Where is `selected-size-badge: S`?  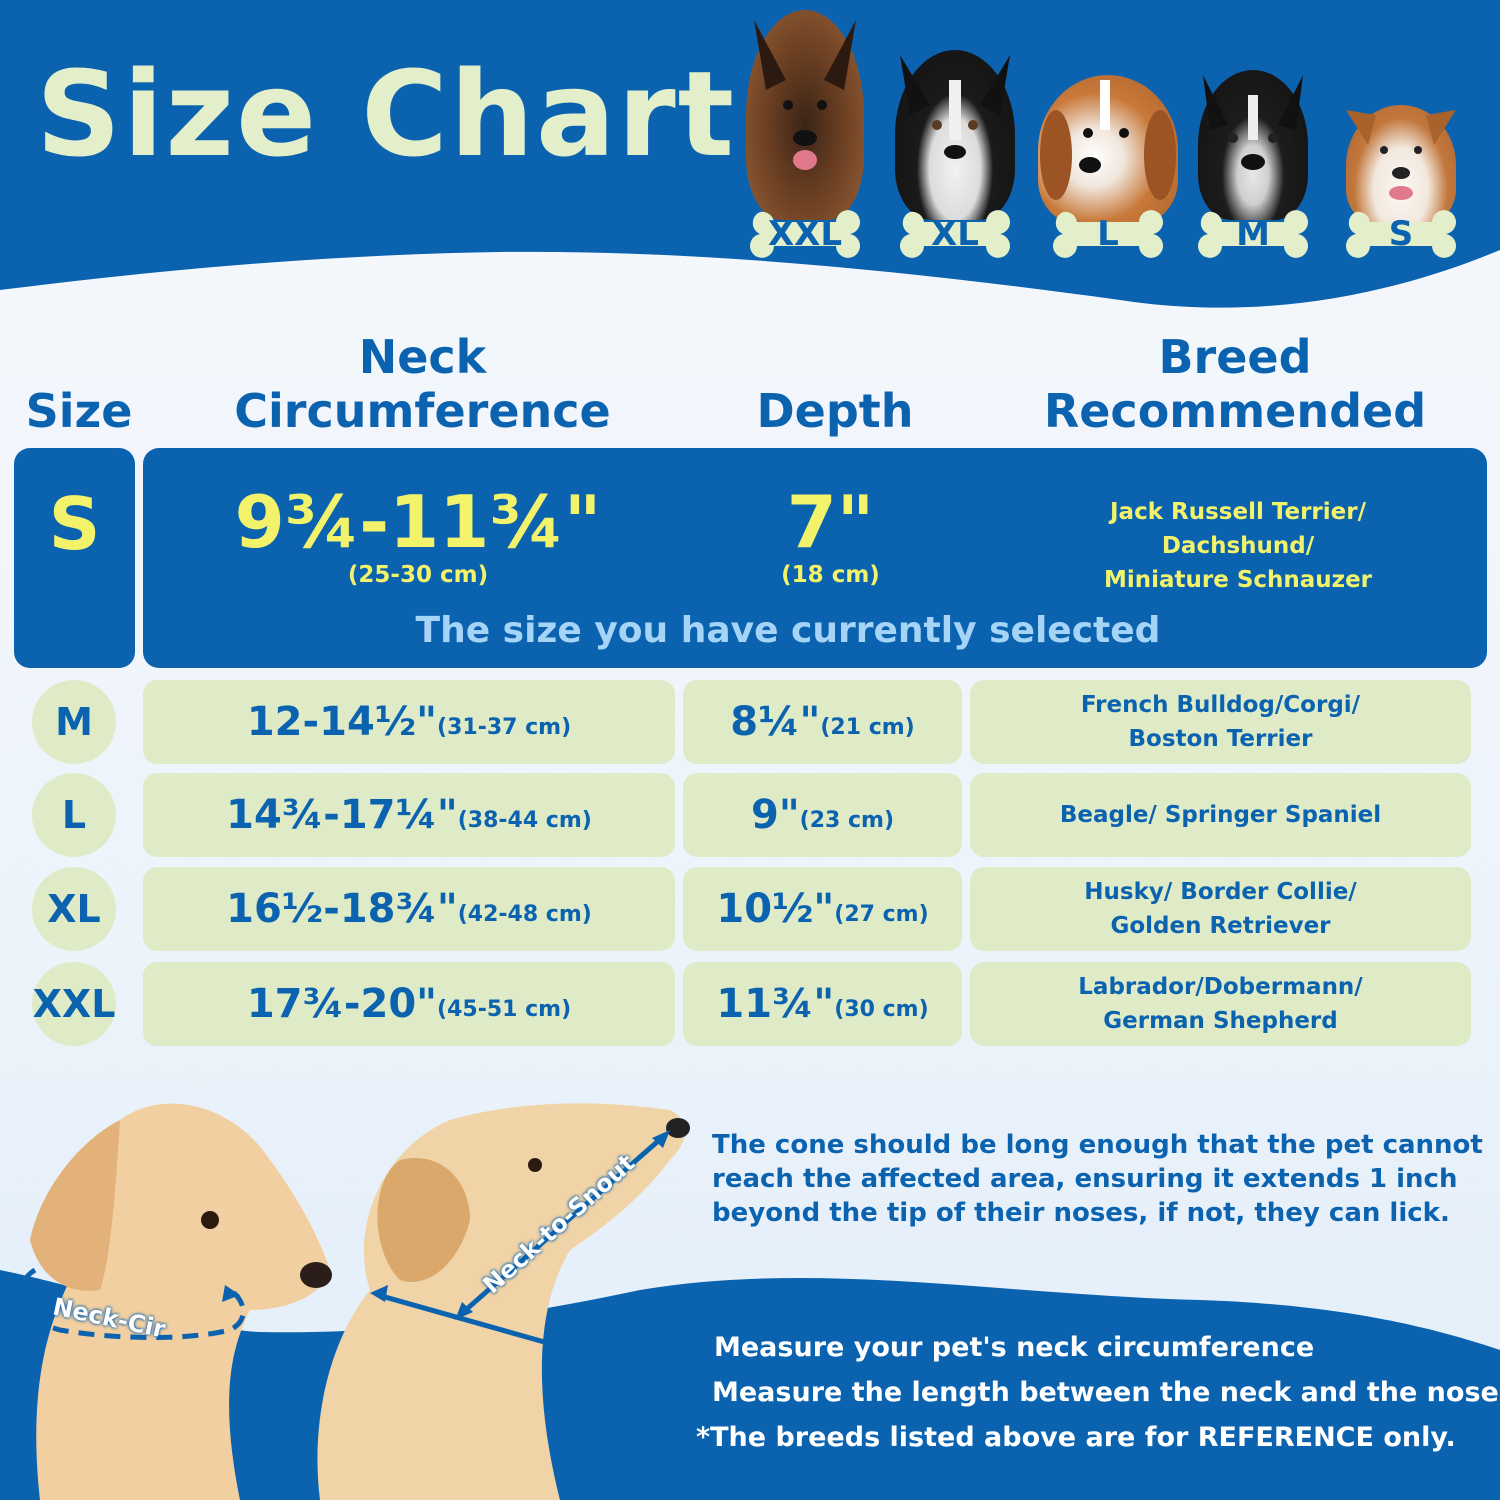 selected-size-badge: S is located at coordinates (74, 558).